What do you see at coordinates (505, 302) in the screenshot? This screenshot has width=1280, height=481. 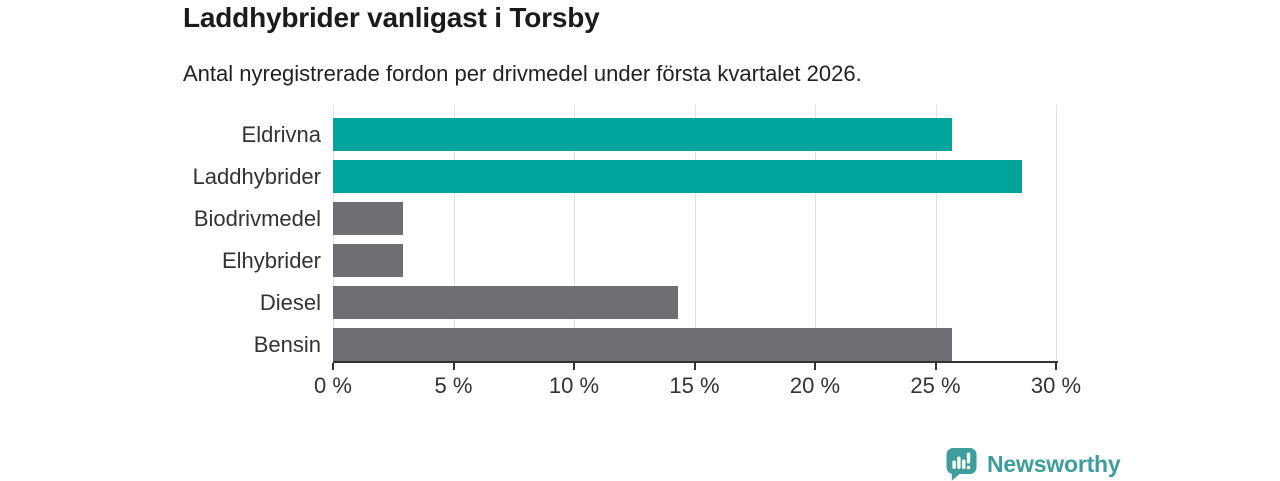 I see `bar-diesel` at bounding box center [505, 302].